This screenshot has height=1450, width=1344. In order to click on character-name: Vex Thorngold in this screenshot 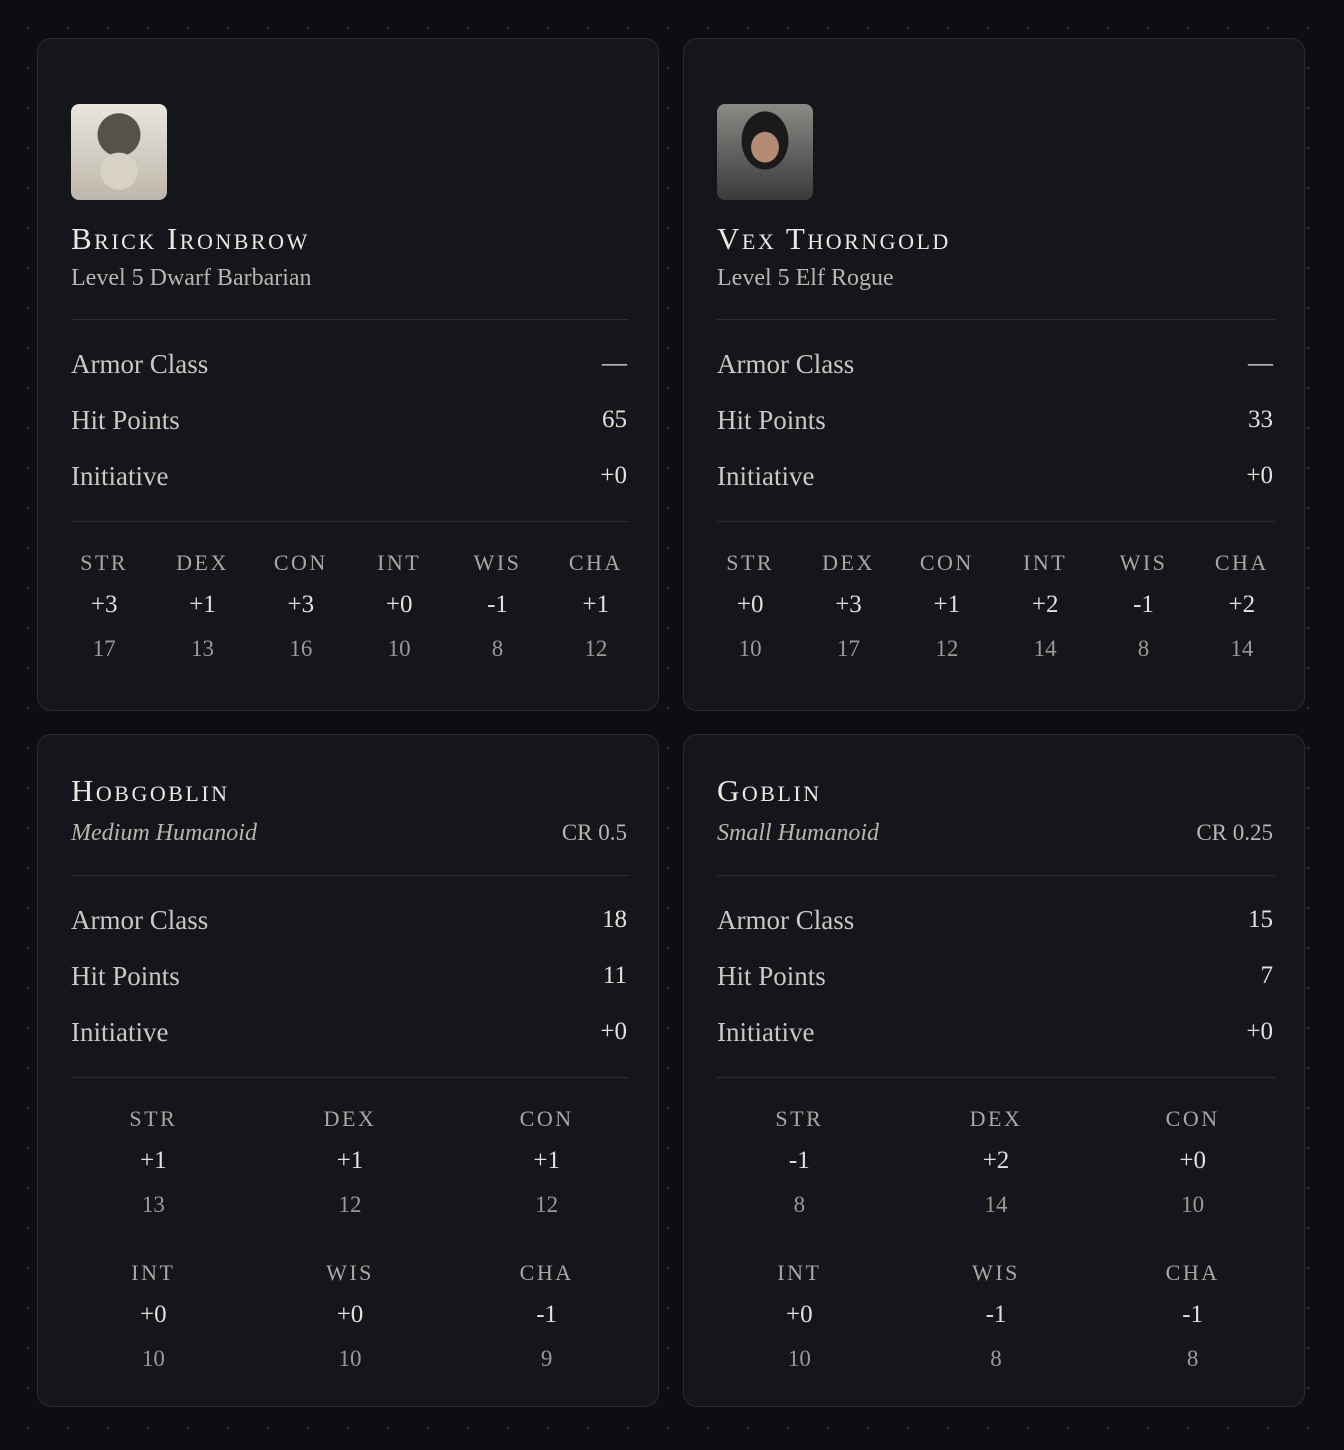, I will do `click(834, 238)`.